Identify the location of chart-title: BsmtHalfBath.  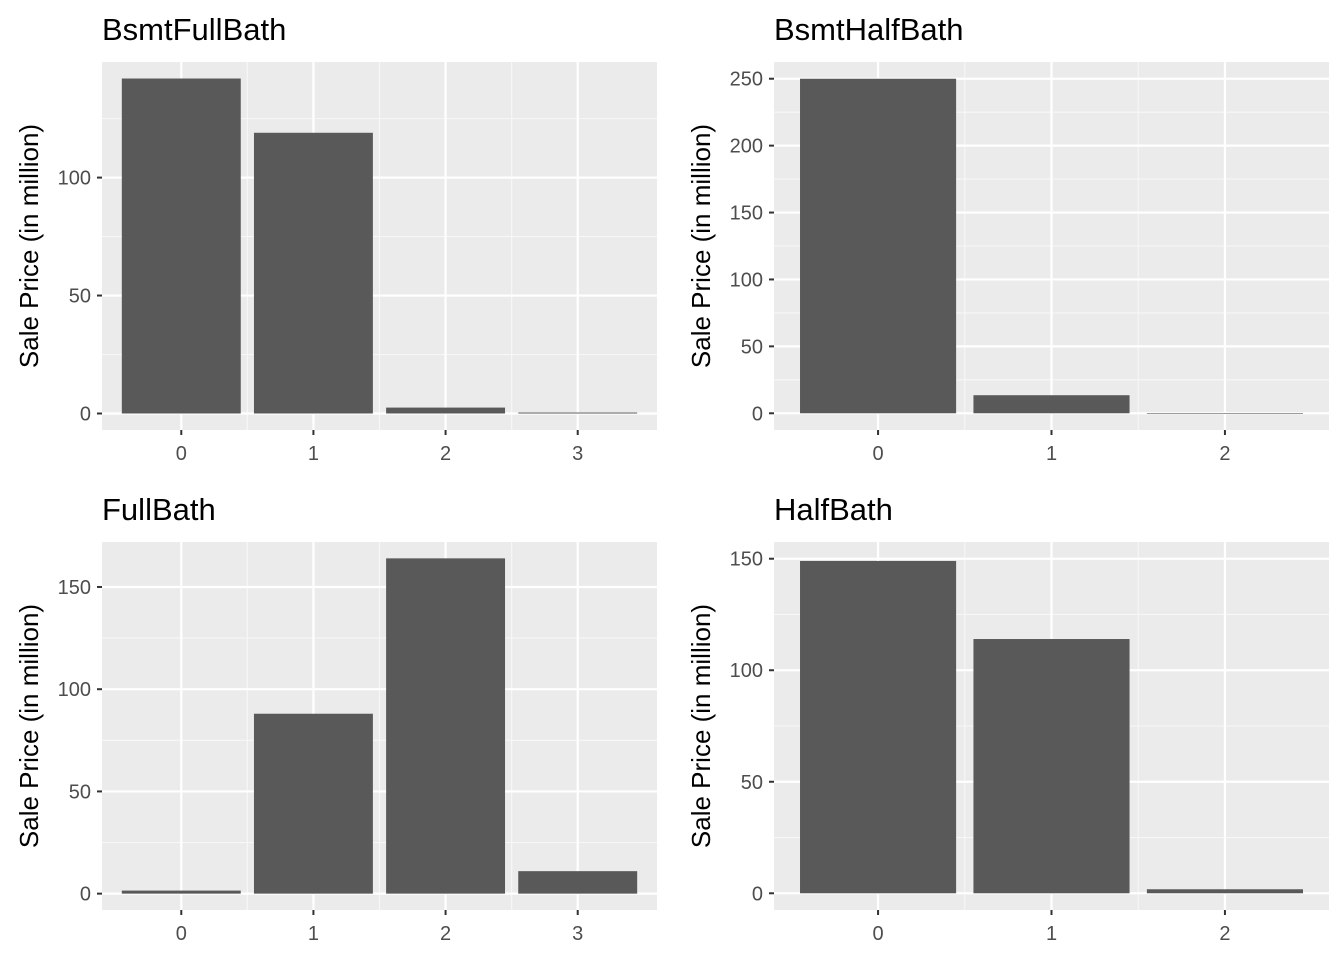
(869, 29).